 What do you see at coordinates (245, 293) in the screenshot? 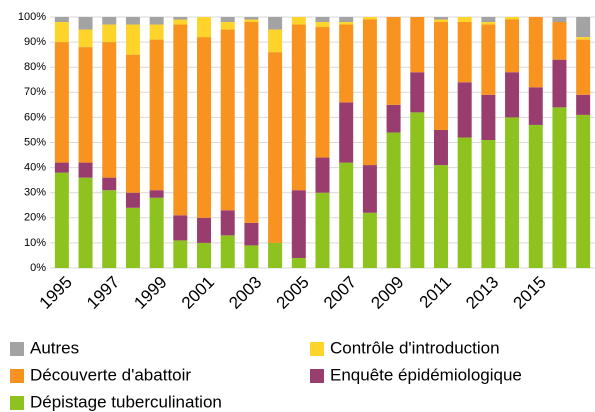
I see `x-tick-label: 2003` at bounding box center [245, 293].